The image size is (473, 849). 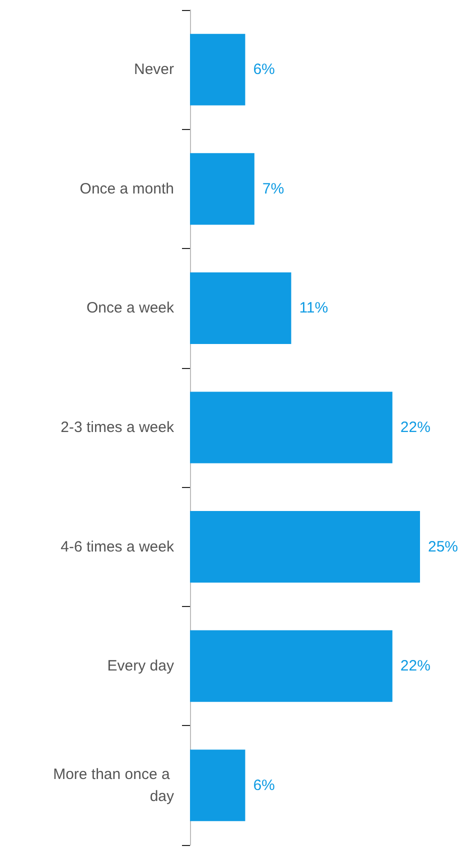 I want to click on y-tick-label: Every day, so click(x=140, y=666).